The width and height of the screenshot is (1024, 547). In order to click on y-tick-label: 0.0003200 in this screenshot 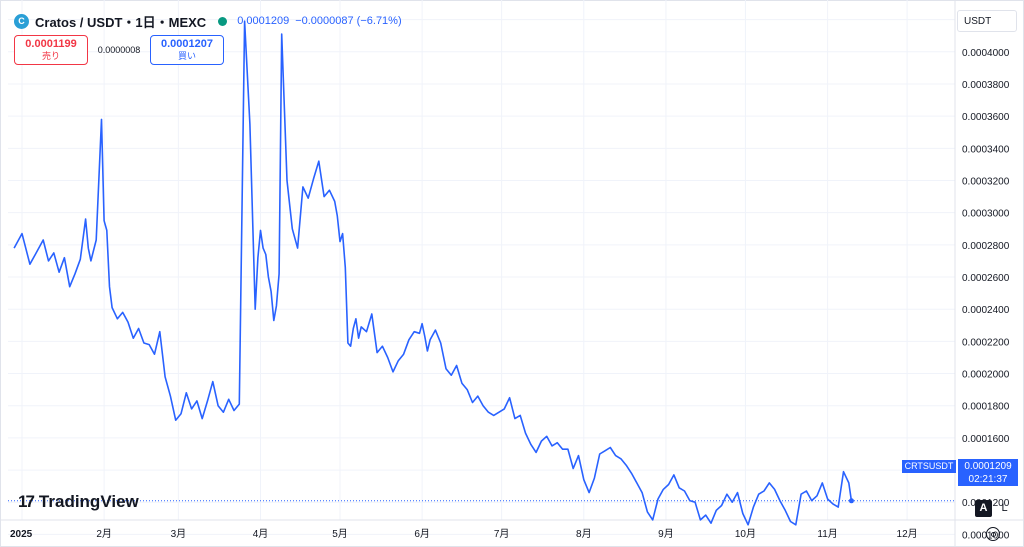, I will do `click(986, 181)`.